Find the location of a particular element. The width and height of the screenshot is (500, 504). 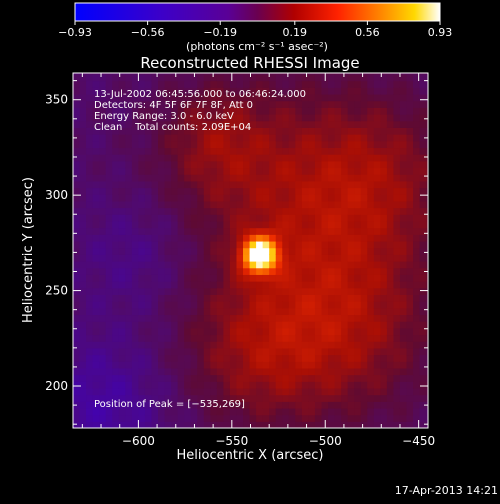

colorbar-tick-label: −0.19 is located at coordinates (220, 32).